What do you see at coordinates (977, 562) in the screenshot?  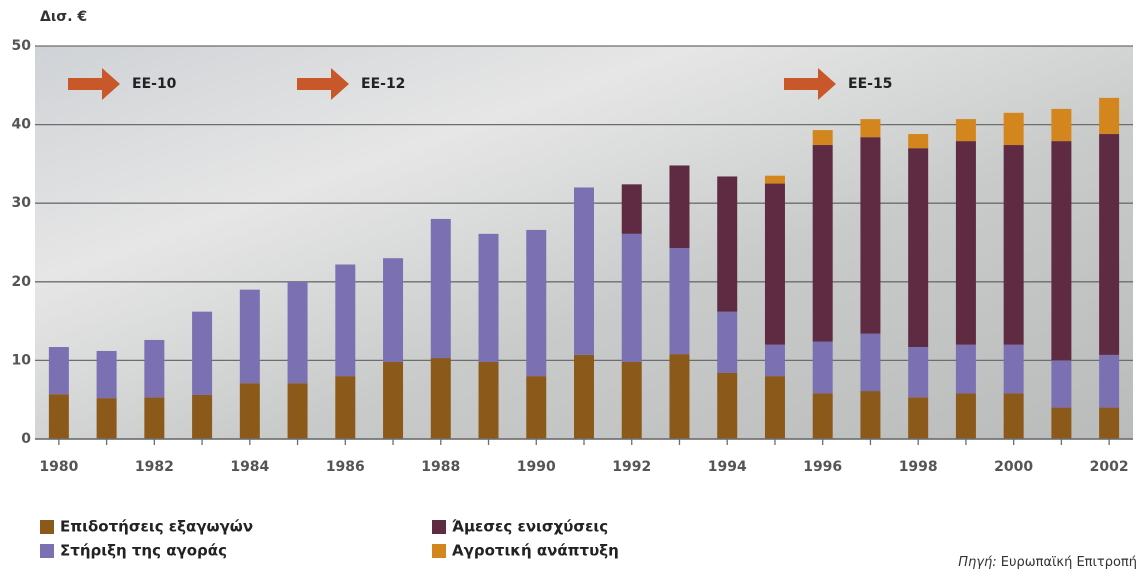 I see `source-label: Πηγή:` at bounding box center [977, 562].